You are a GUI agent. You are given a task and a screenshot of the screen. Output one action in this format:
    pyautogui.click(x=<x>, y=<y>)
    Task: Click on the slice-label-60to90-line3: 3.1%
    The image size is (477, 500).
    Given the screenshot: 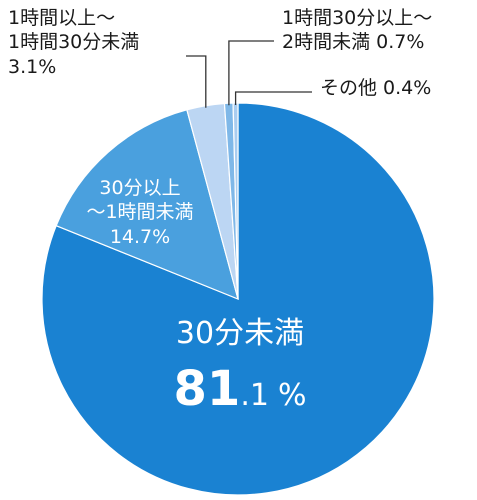 What is the action you would take?
    pyautogui.click(x=32, y=66)
    